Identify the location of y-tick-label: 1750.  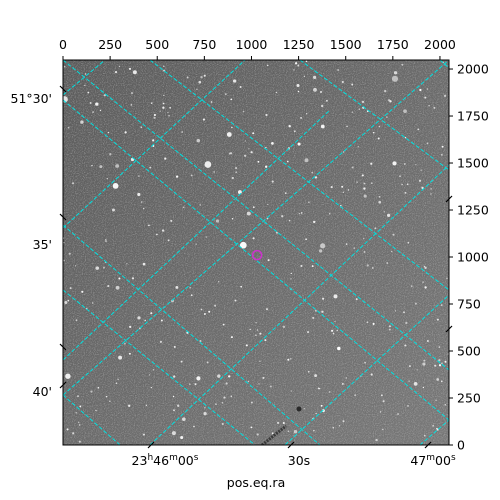
(473, 116).